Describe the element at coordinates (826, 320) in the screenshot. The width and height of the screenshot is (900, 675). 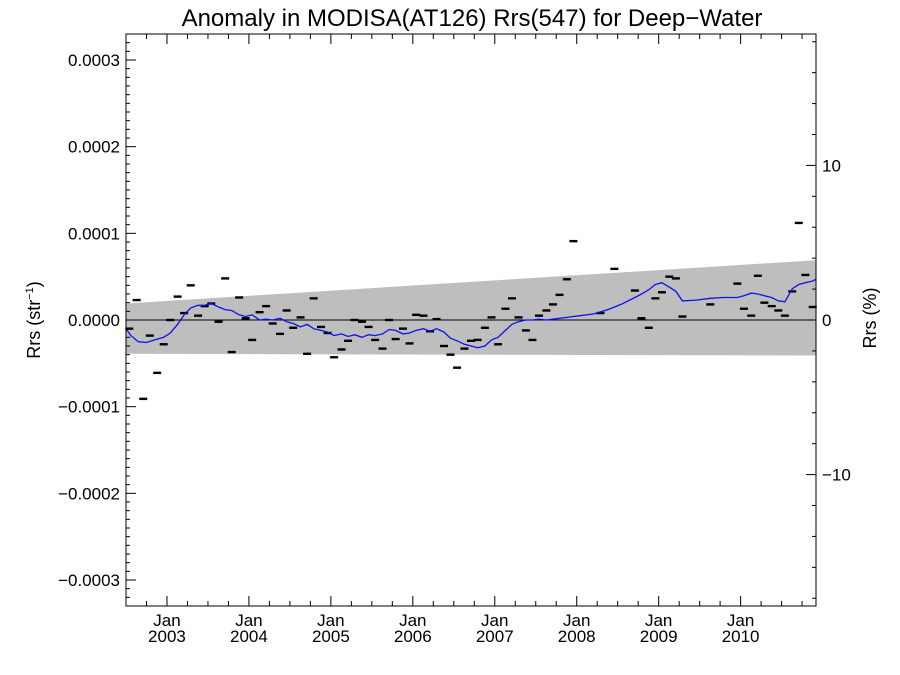
I see `y-right-tick-label: 0` at that location.